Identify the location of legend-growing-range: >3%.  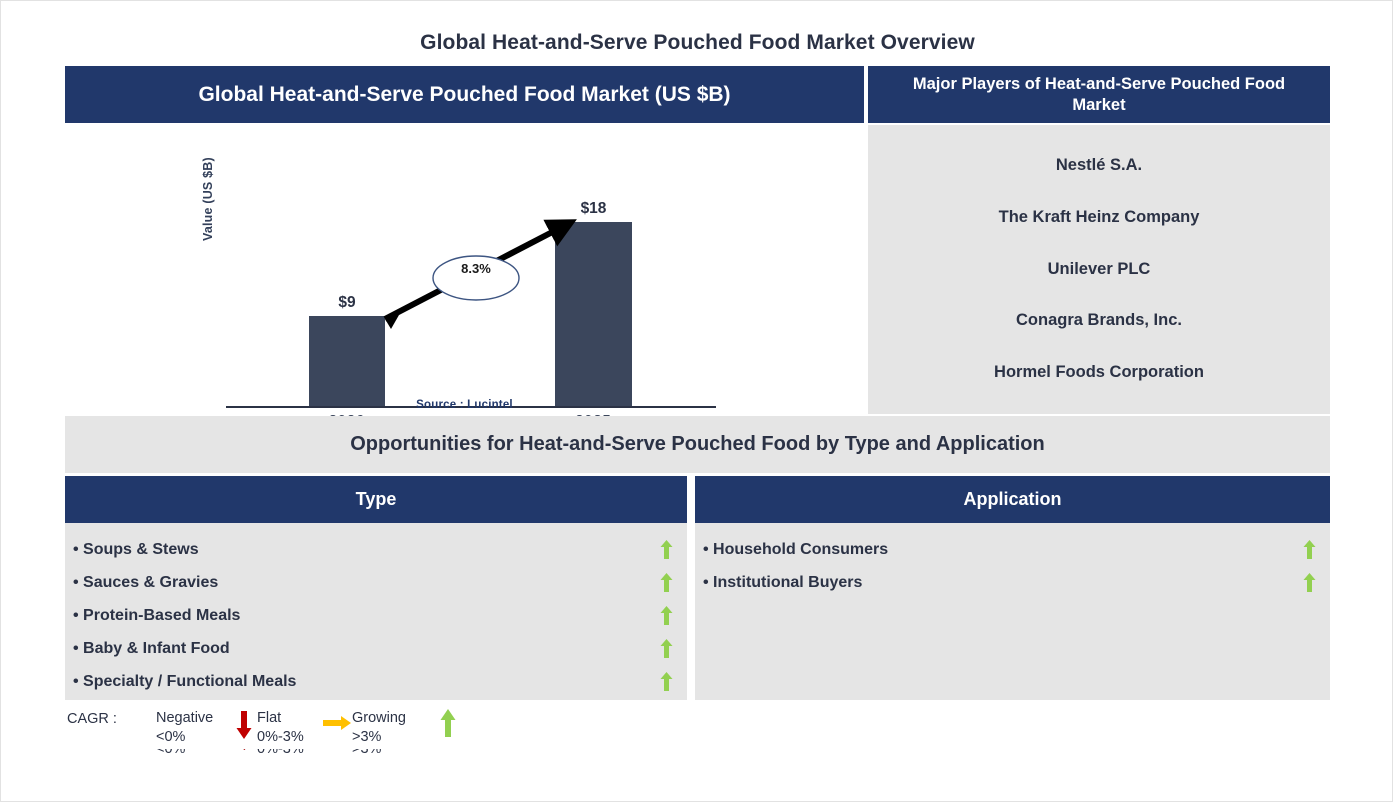
(367, 737).